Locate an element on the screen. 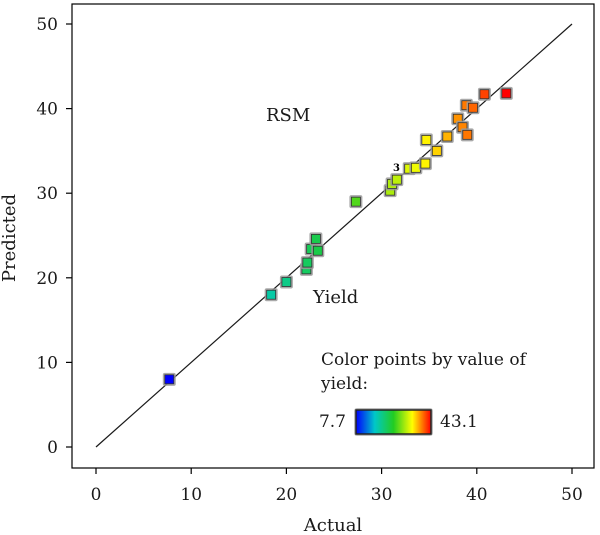 The height and width of the screenshot is (535, 600). y-tick-label: 20 is located at coordinates (47, 279).